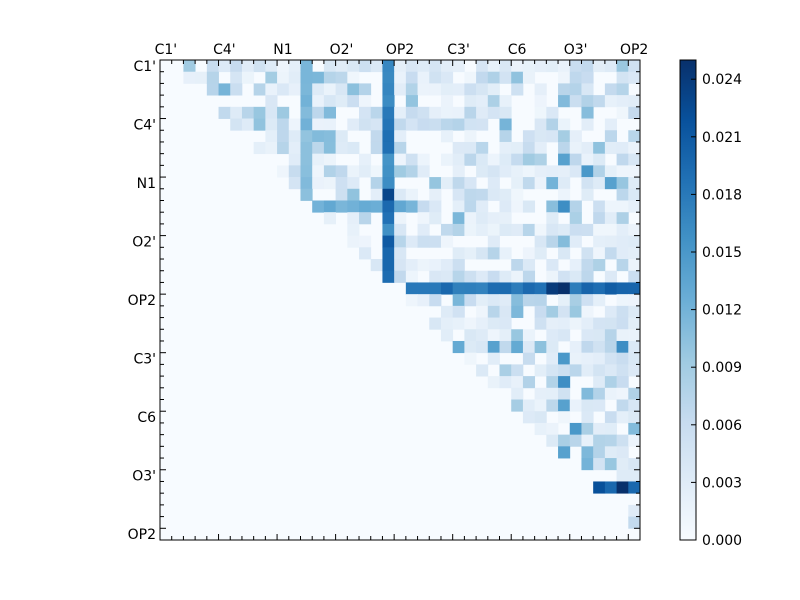  Describe the element at coordinates (166, 50) in the screenshot. I see `x-tick-label: C1'` at that location.